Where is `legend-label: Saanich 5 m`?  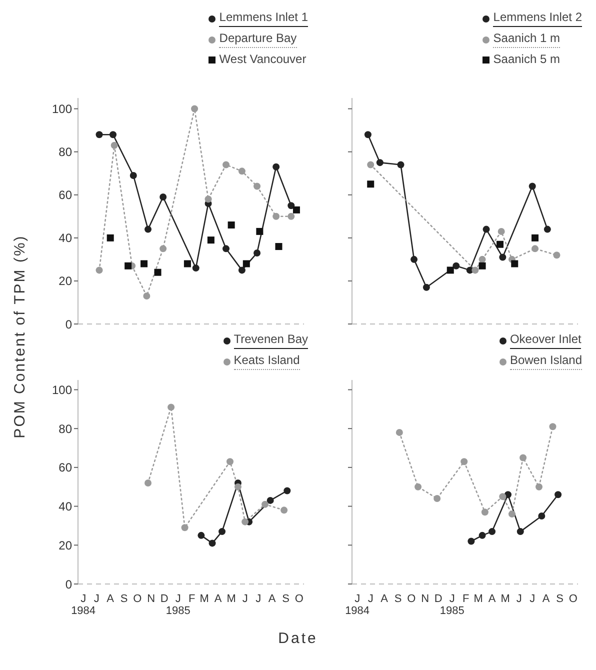
legend-label: Saanich 5 m is located at coordinates (526, 60).